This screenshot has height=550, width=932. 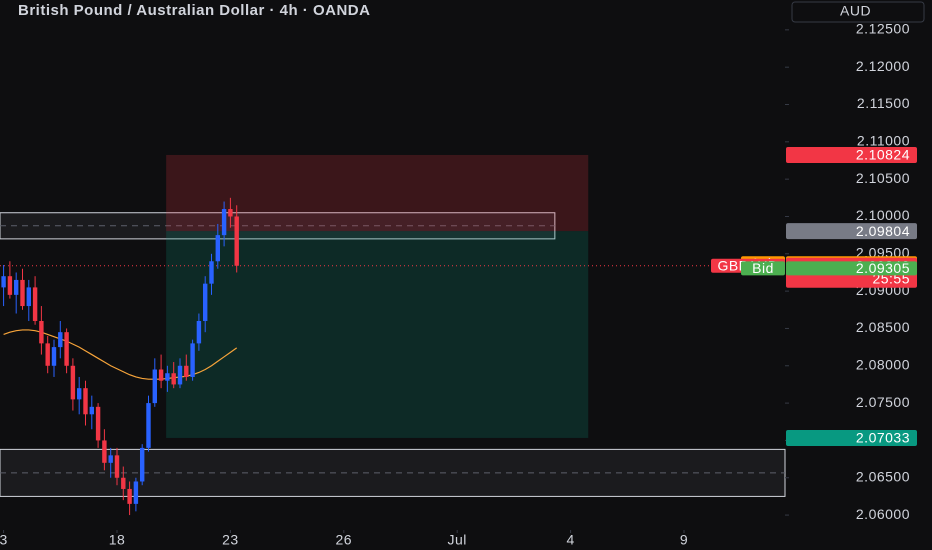 I want to click on y-tick-label: 2.06500, so click(x=883, y=476).